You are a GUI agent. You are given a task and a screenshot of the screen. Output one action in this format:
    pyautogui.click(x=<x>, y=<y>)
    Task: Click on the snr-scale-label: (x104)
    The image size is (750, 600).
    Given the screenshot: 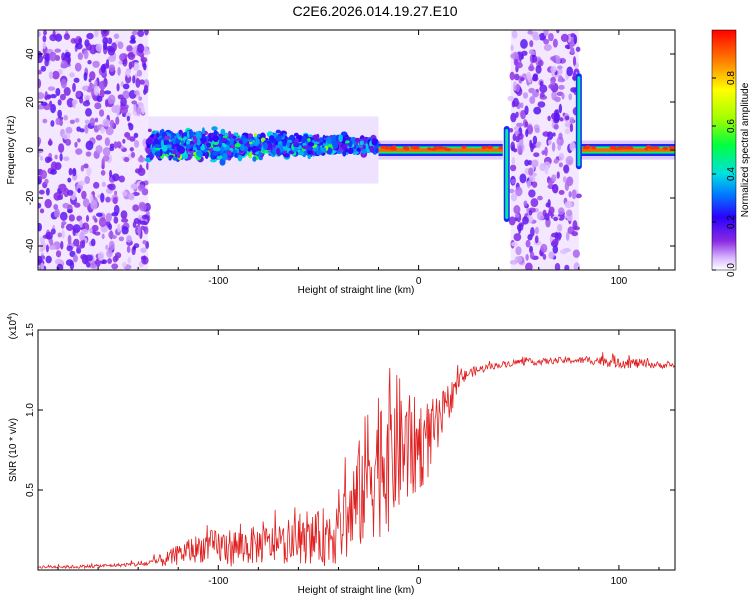 What is the action you would take?
    pyautogui.click(x=13, y=326)
    